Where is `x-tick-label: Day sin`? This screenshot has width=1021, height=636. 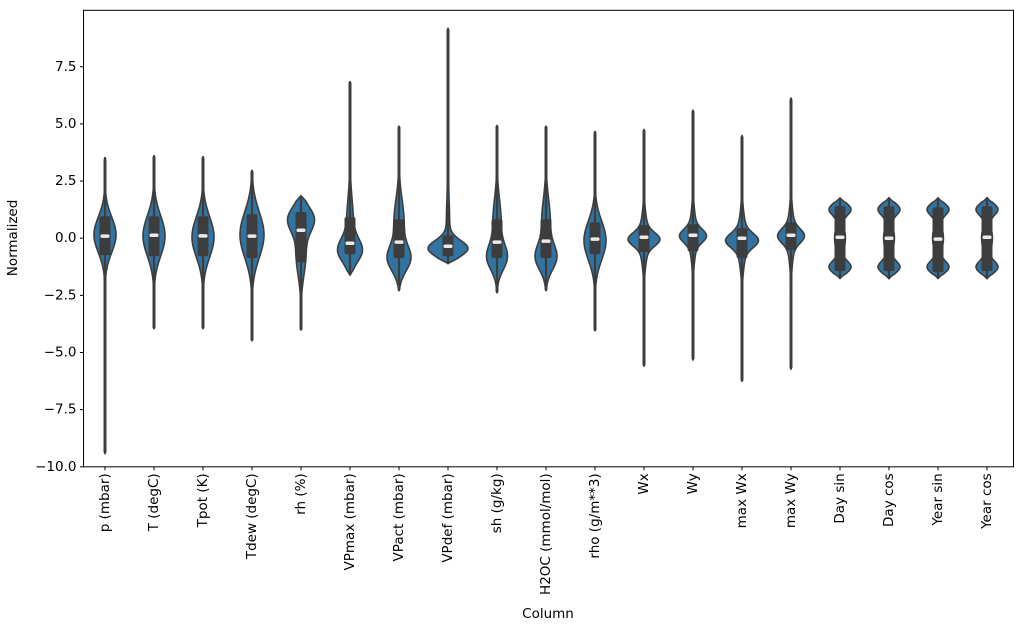
x-tick-label: Day sin is located at coordinates (840, 498).